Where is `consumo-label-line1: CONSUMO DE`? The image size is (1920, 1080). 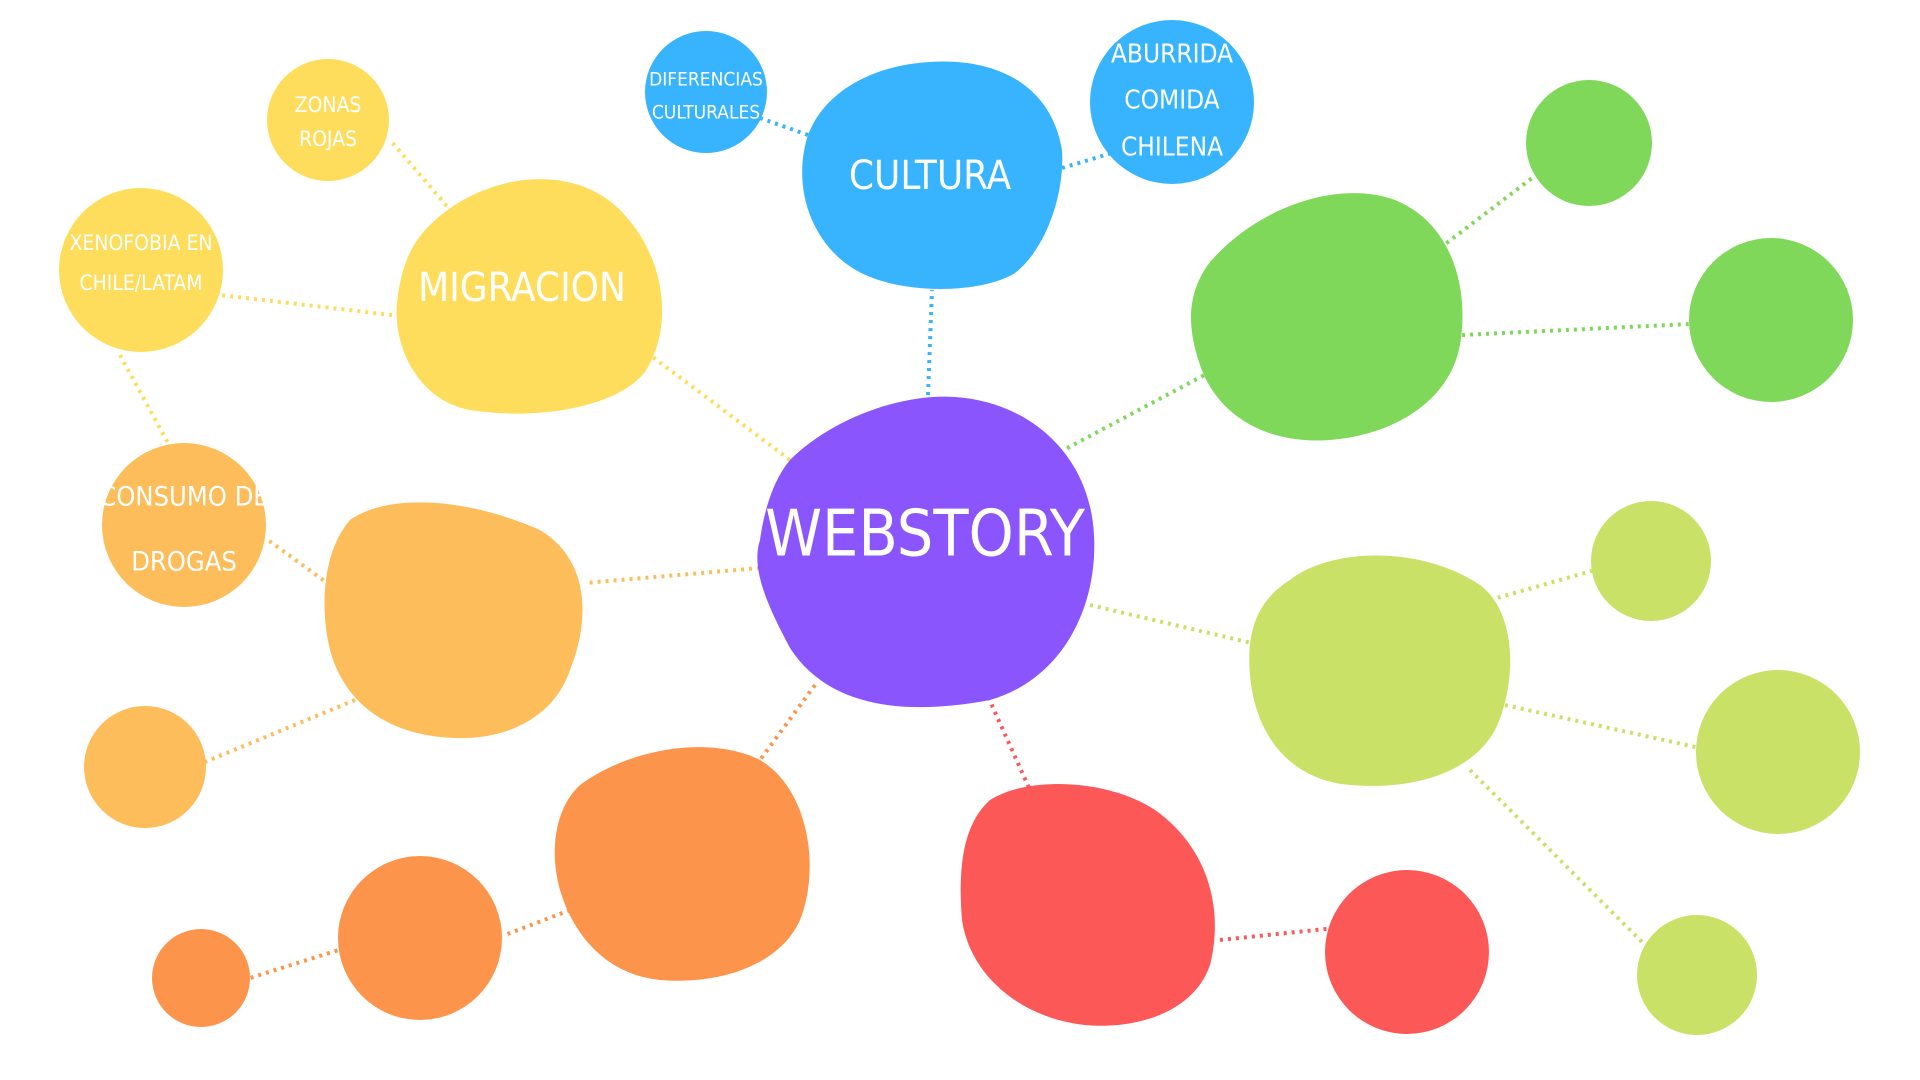 consumo-label-line1: CONSUMO DE is located at coordinates (183, 497).